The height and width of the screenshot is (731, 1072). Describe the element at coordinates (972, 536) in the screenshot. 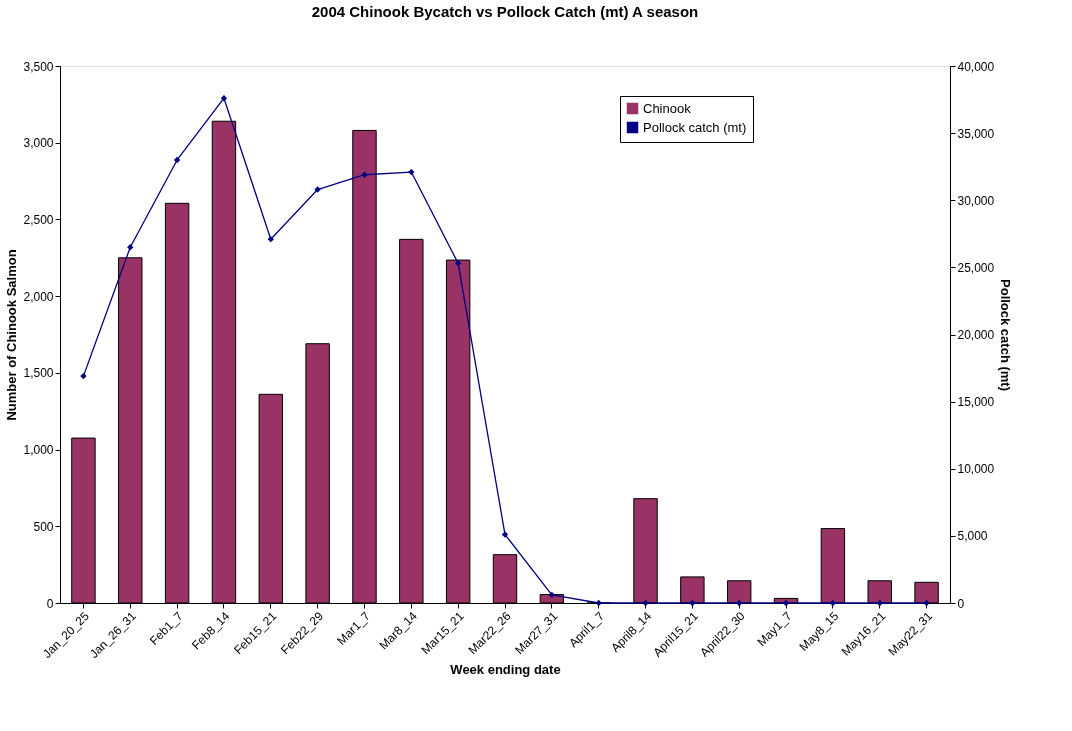

I see `y2-tick-label: 5,000` at that location.